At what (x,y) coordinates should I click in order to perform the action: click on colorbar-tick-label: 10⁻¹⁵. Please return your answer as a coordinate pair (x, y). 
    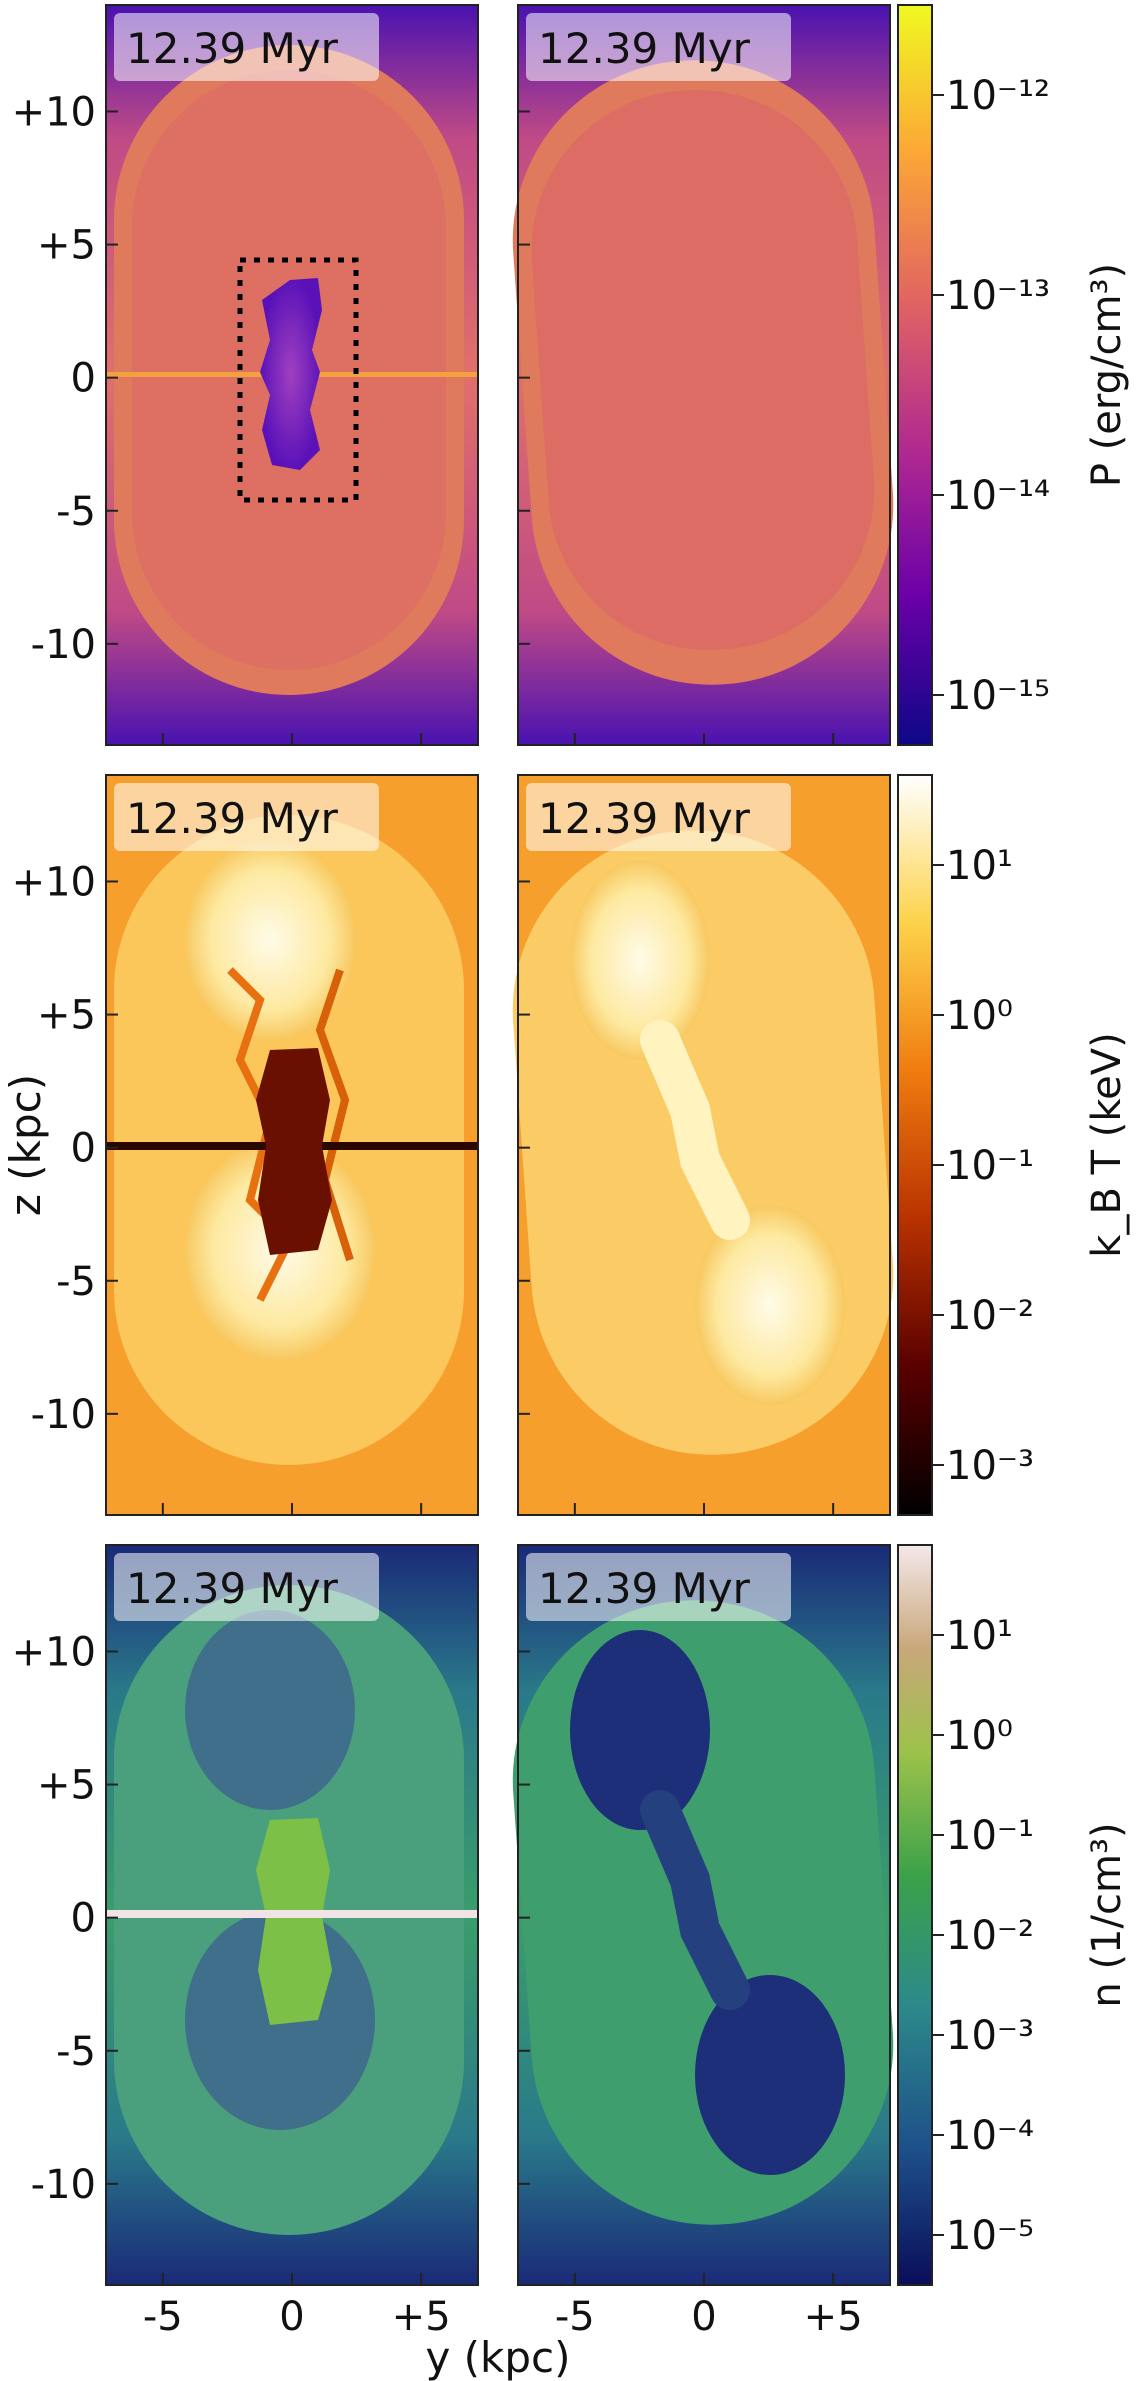
    Looking at the image, I should click on (998, 696).